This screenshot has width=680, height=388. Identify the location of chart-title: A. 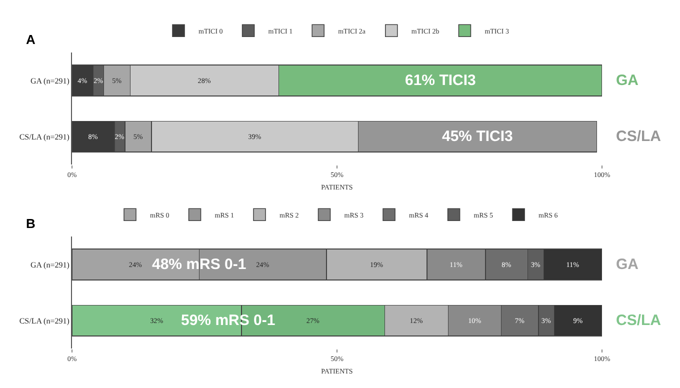
(31, 39).